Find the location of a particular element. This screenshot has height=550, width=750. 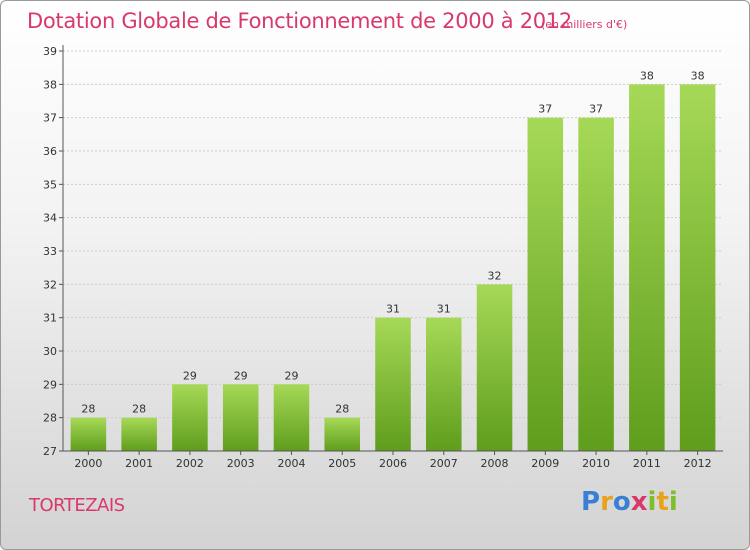

y-tick-label: 33 is located at coordinates (50, 251).